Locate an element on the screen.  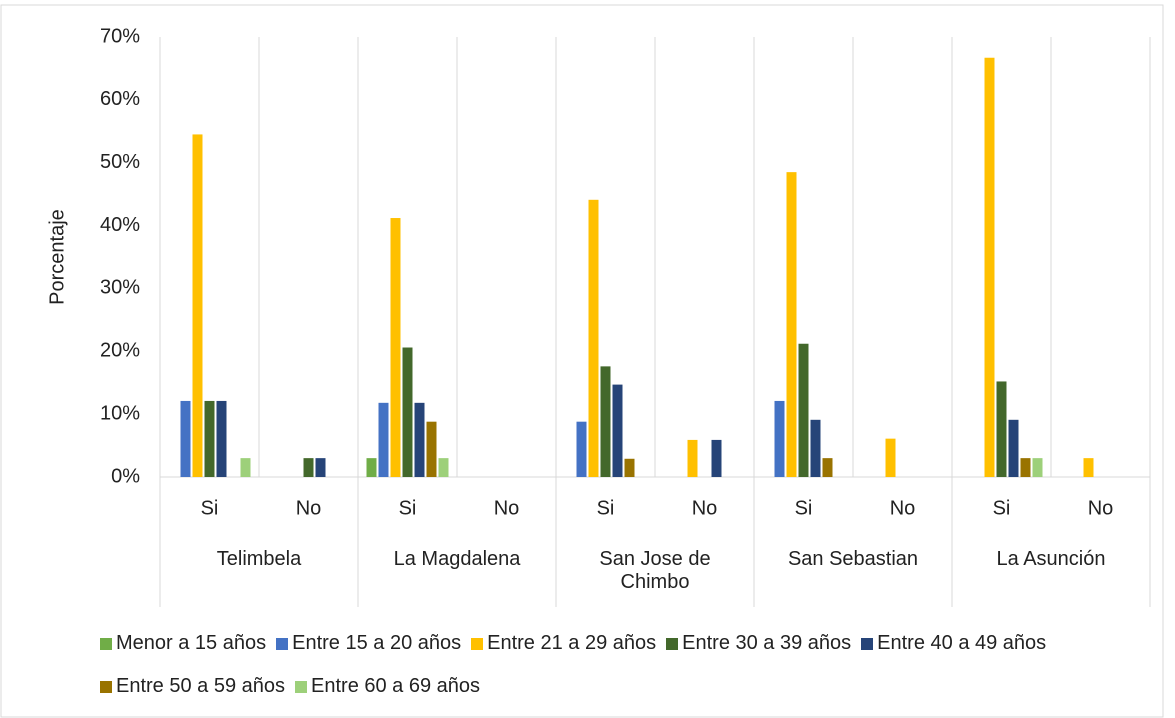
group-label: La Asunción is located at coordinates (1051, 559).